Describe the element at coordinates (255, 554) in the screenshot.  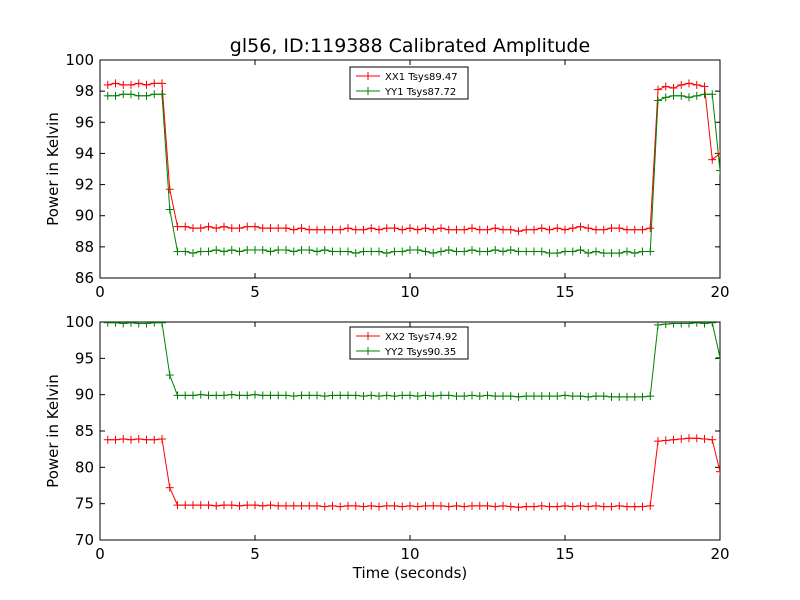
I see `x-tick-label: 5` at that location.